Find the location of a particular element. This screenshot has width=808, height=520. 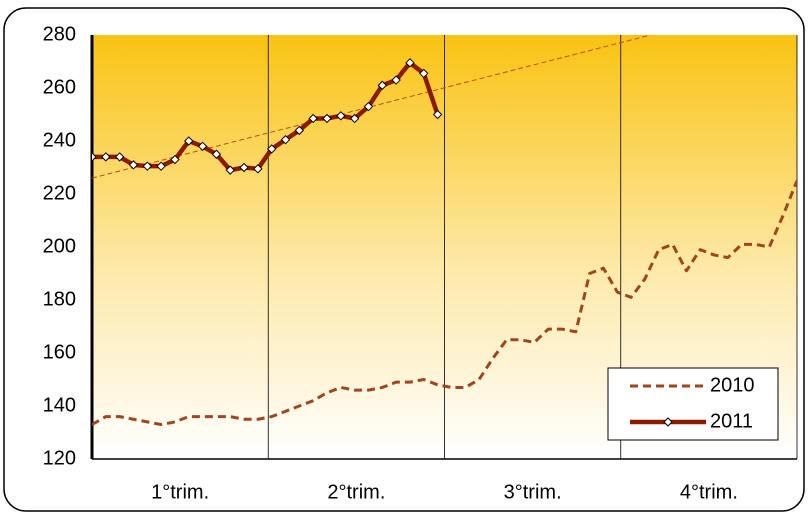

x-tick-label: 2°trim. is located at coordinates (356, 492).